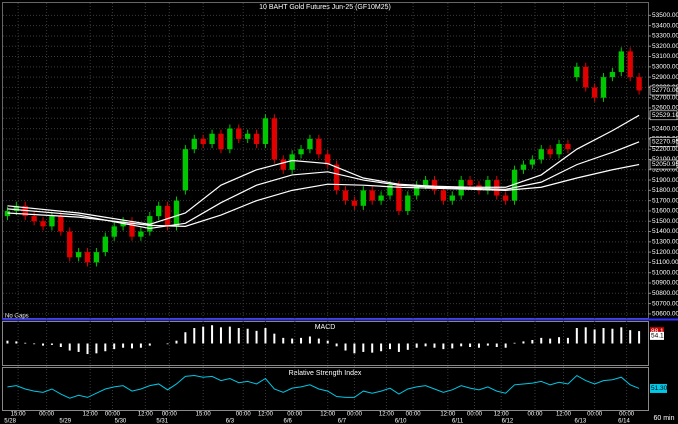 The width and height of the screenshot is (678, 424). What do you see at coordinates (665, 128) in the screenshot?
I see `y-tick-label: 52400.00` at bounding box center [665, 128].